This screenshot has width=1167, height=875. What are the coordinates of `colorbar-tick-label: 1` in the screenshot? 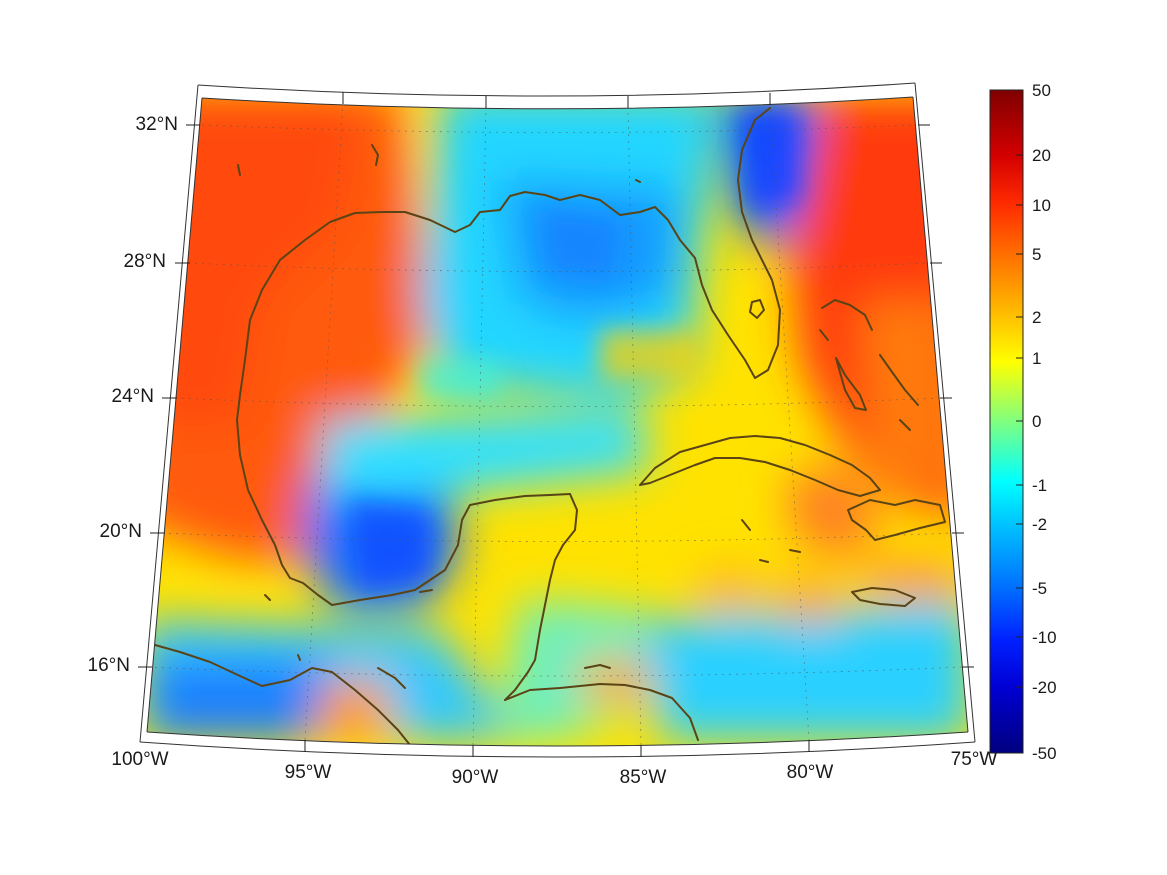 It's located at (1036, 358).